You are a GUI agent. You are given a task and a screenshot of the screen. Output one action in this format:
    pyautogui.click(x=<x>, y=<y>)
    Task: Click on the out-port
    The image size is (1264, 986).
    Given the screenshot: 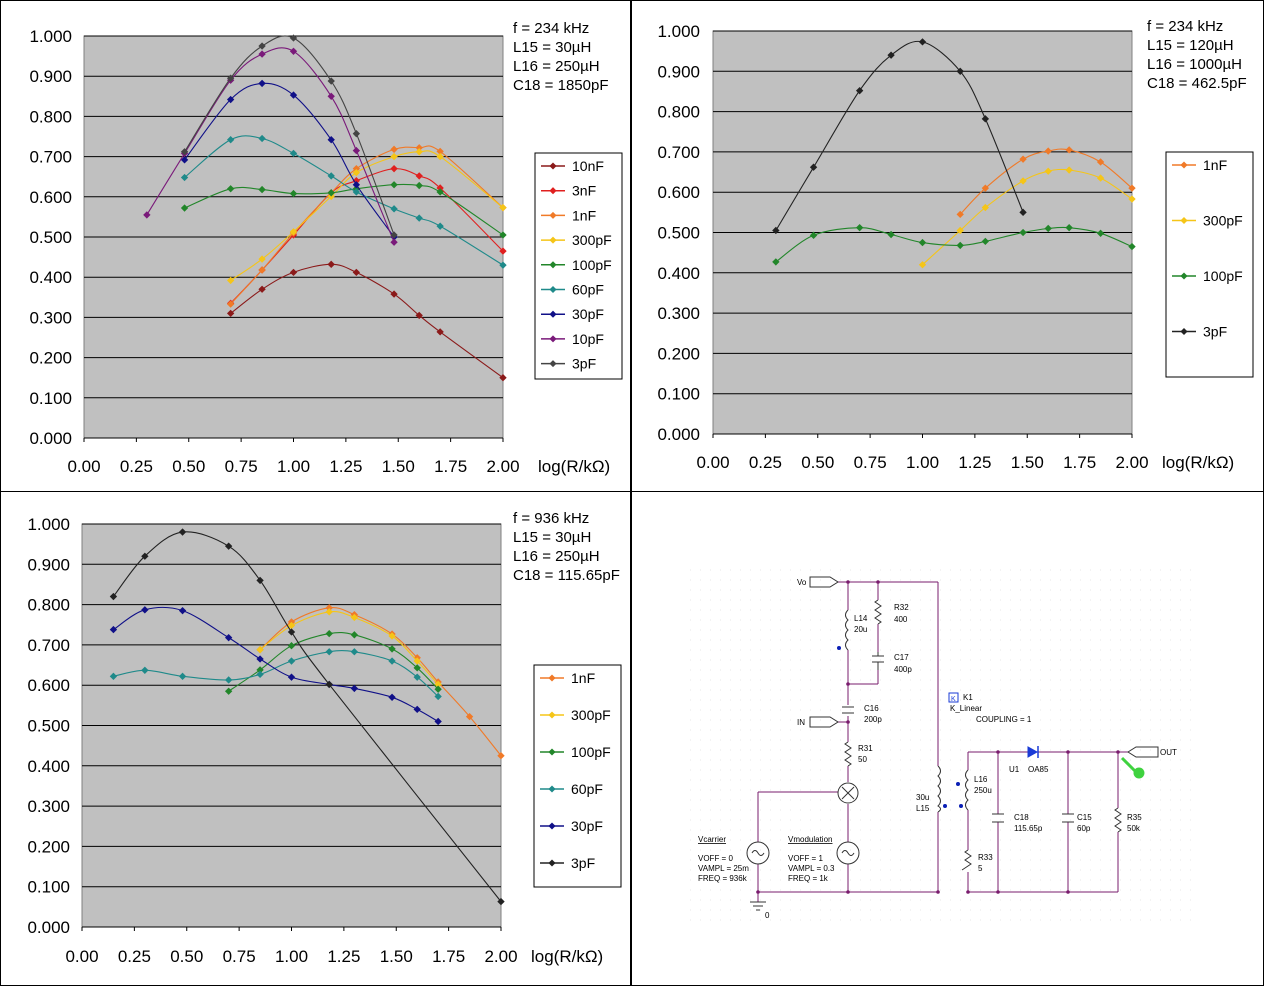 What is the action you would take?
    pyautogui.click(x=1143, y=752)
    